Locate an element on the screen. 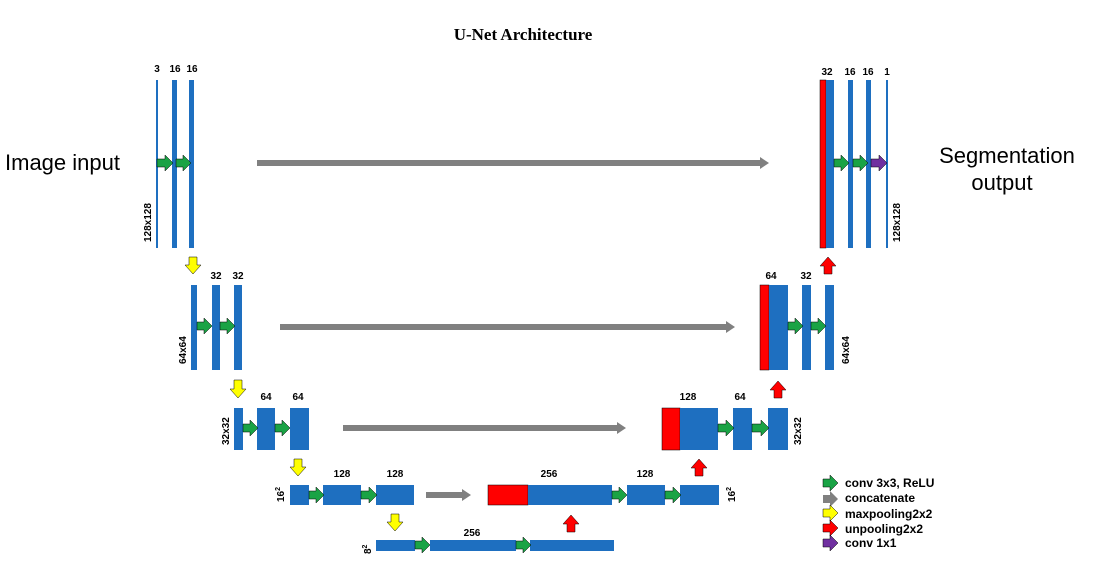 The height and width of the screenshot is (574, 1094). encoder-level-2: 32 32 64x64 is located at coordinates (211, 320).